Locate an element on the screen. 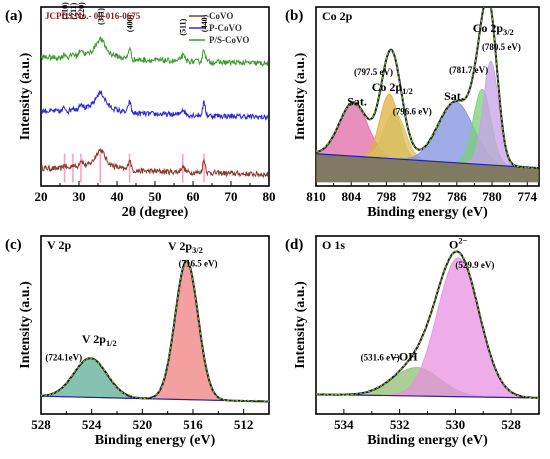  panel-title-b: Co 2p is located at coordinates (337, 16).